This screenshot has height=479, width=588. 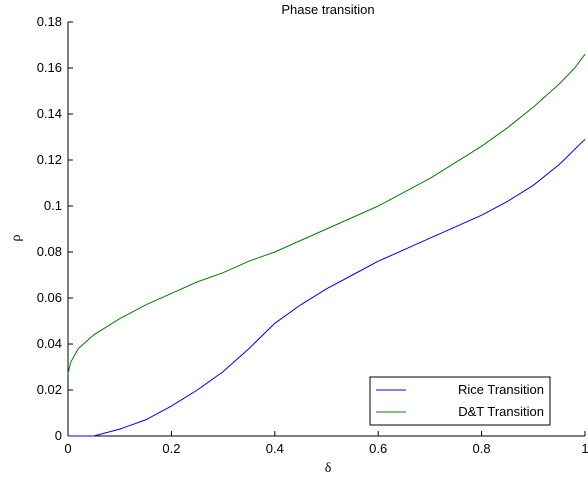 I want to click on y-tick-label: 0.14, so click(x=49, y=113).